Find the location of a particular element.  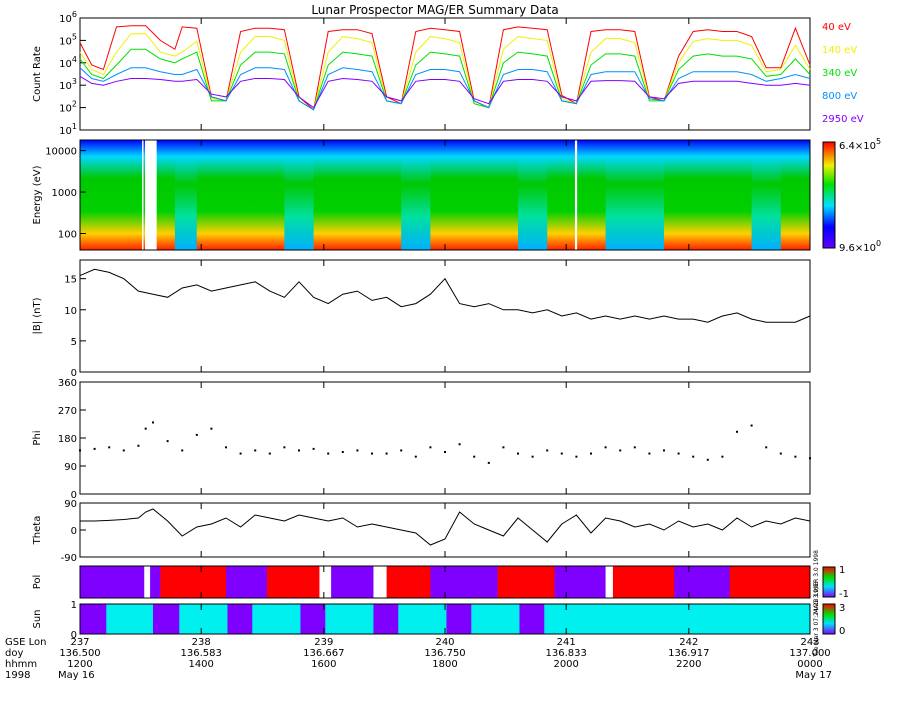

count-rate-ytick-label-1: 10² is located at coordinates (68, 107).